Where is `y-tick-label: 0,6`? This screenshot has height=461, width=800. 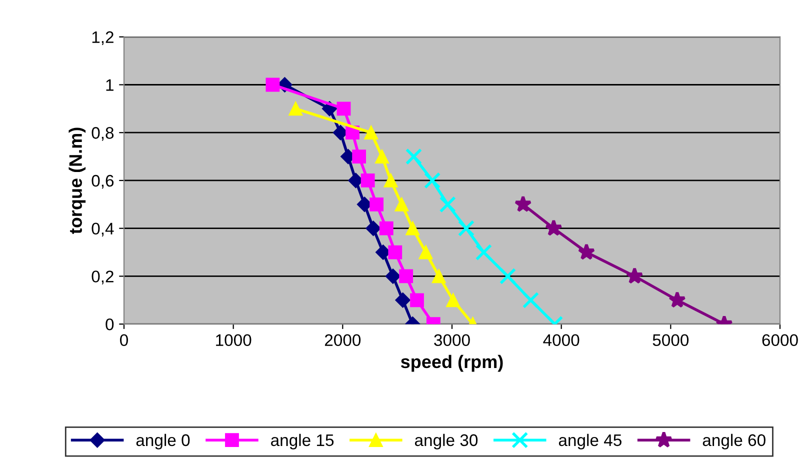
y-tick-label: 0,6 is located at coordinates (103, 181).